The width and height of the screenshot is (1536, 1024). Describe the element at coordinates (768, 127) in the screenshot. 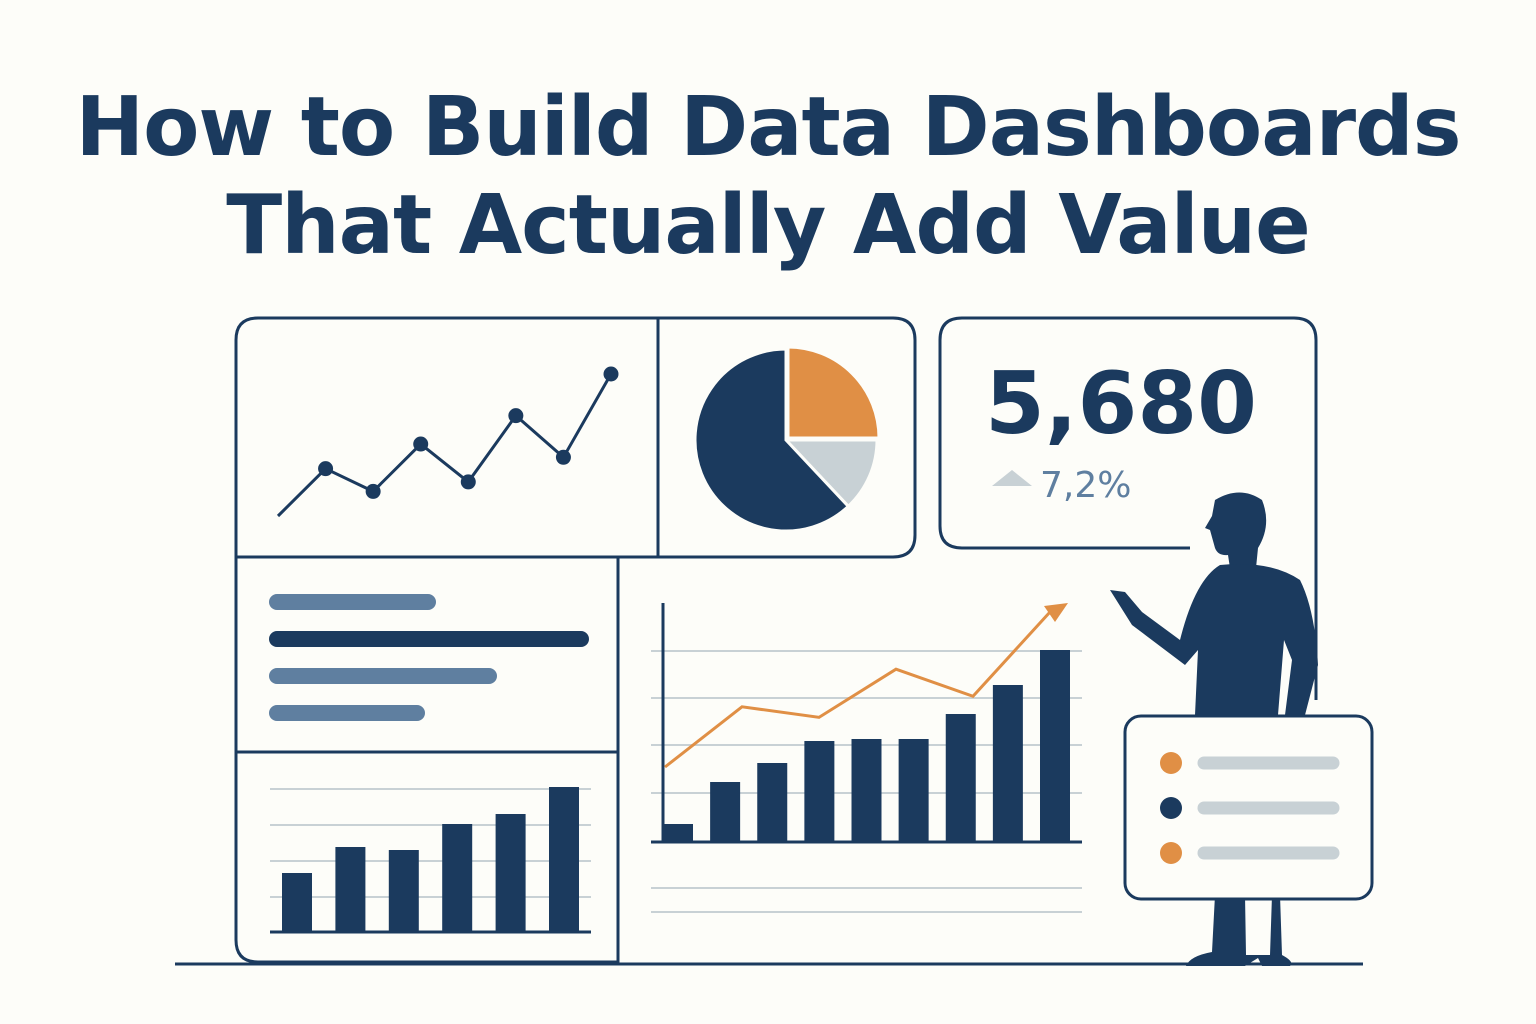

I see `title-line-1: How to Build Data Dashboards` at that location.